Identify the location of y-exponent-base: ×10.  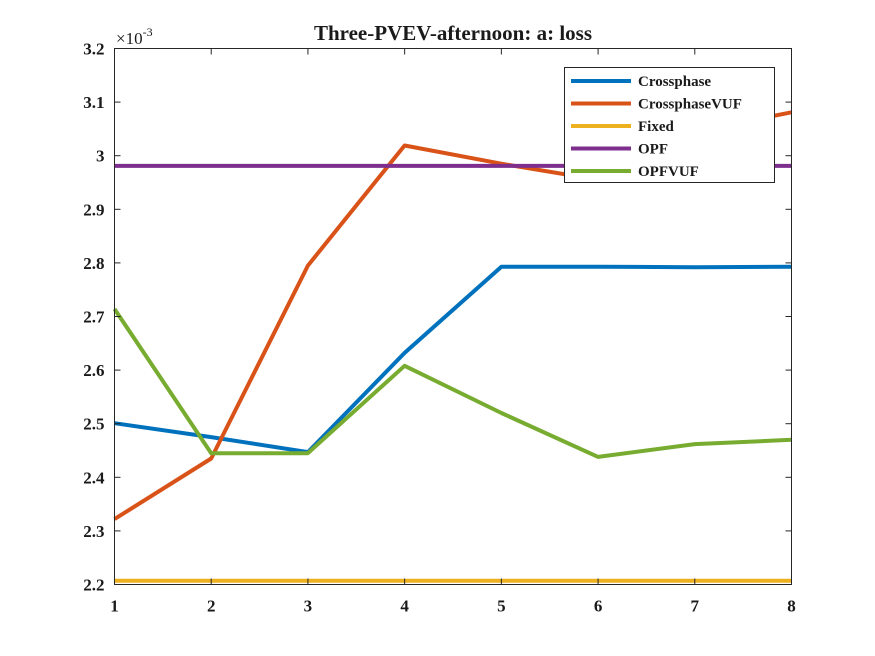
(129, 38).